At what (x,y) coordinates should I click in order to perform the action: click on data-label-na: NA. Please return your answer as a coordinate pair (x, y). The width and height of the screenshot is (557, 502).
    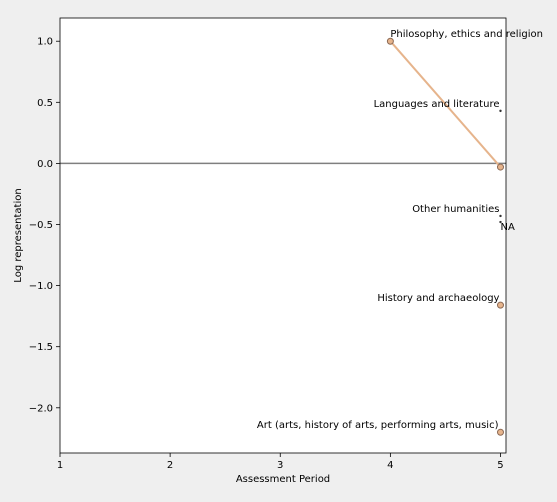
    Looking at the image, I should click on (507, 227).